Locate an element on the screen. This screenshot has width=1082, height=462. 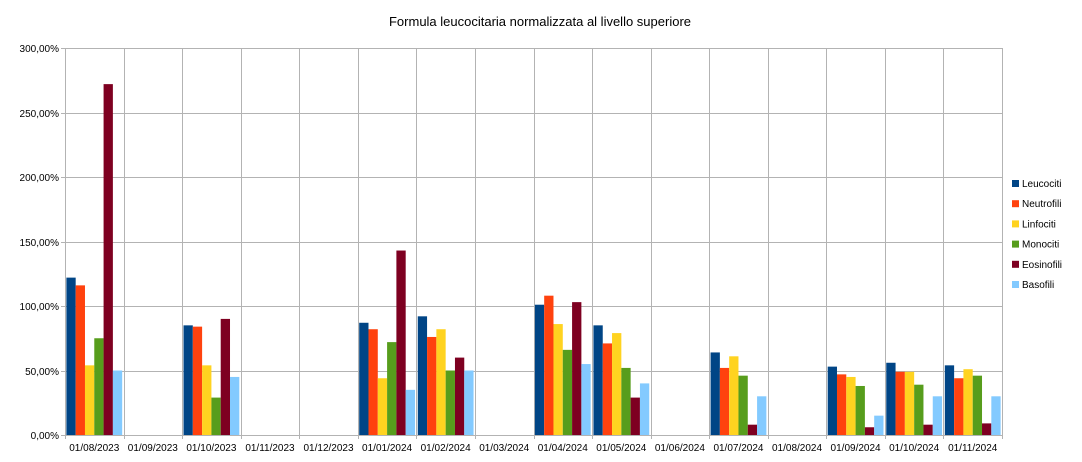
bar-neutrofili-01-02-2024 is located at coordinates (432, 385).